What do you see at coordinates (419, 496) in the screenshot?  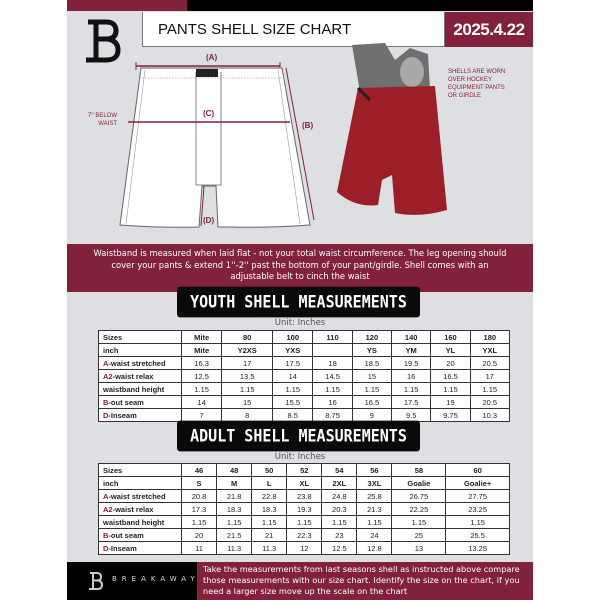 I see `table-cell: 26.75` at bounding box center [419, 496].